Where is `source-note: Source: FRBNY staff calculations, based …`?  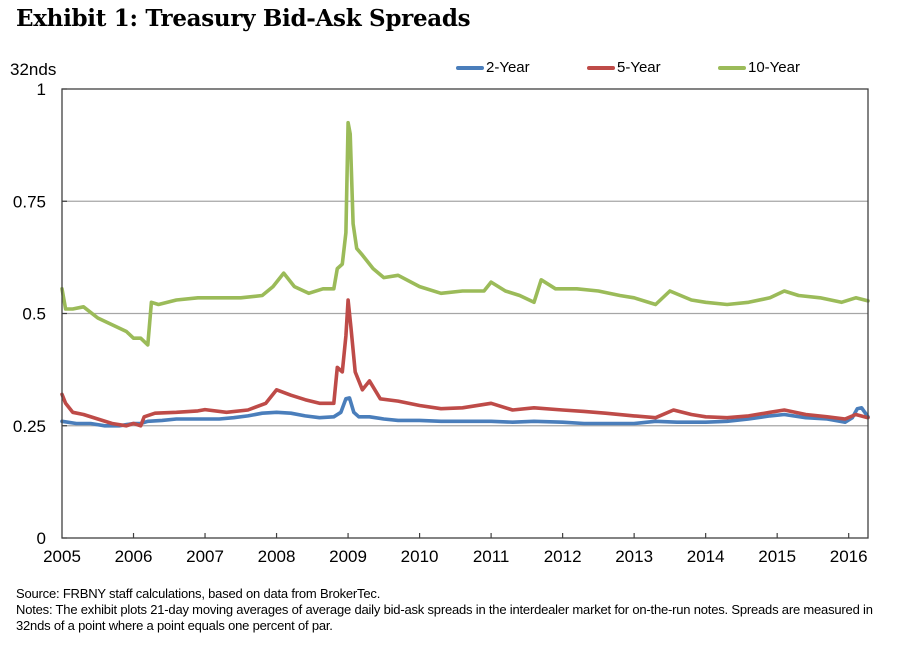 source-note: Source: FRBNY staff calculations, based … is located at coordinates (198, 593).